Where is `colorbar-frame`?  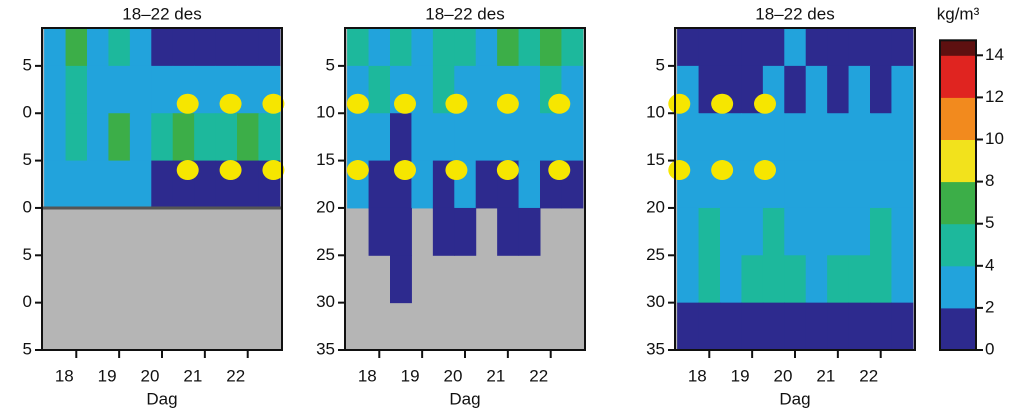
colorbar-frame is located at coordinates (958, 195).